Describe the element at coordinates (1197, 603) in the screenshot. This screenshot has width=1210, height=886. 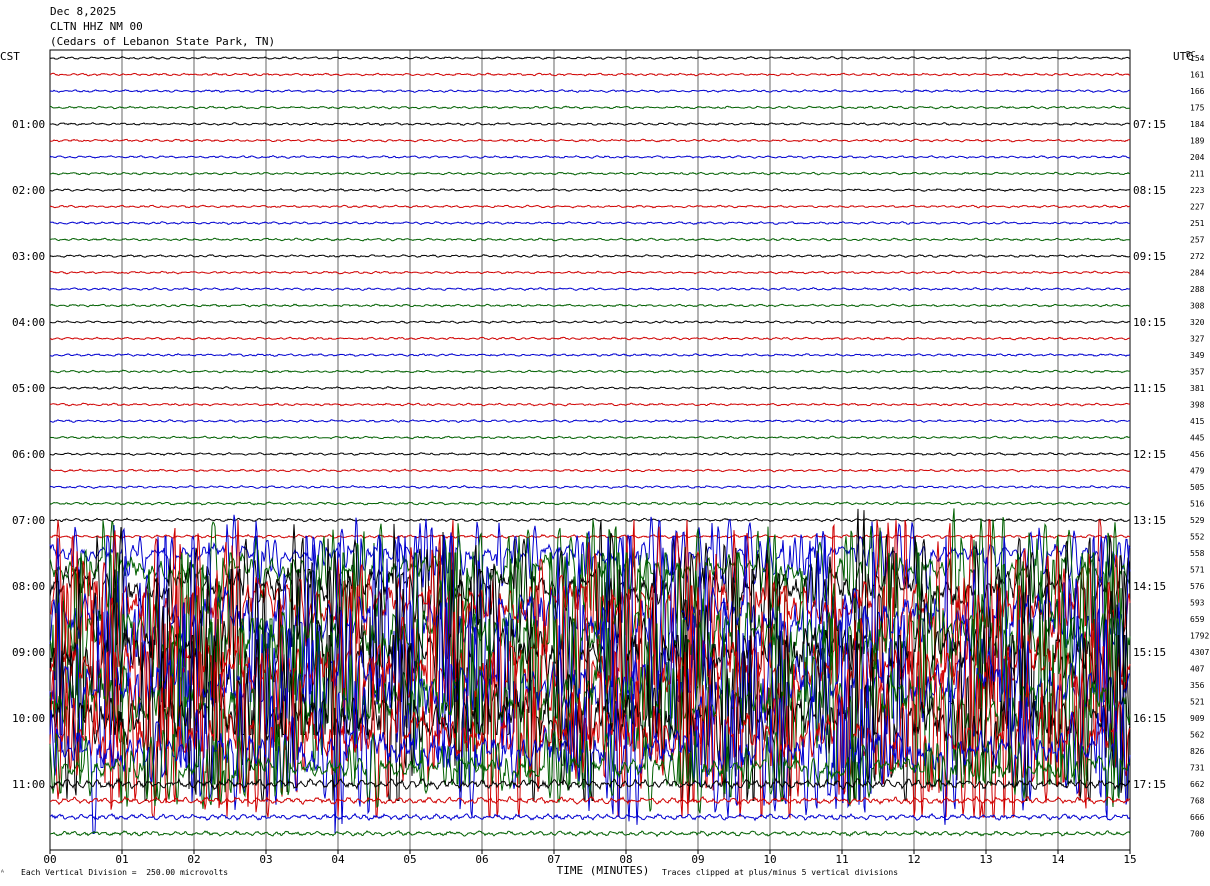
I see `dc-value: 593` at that location.